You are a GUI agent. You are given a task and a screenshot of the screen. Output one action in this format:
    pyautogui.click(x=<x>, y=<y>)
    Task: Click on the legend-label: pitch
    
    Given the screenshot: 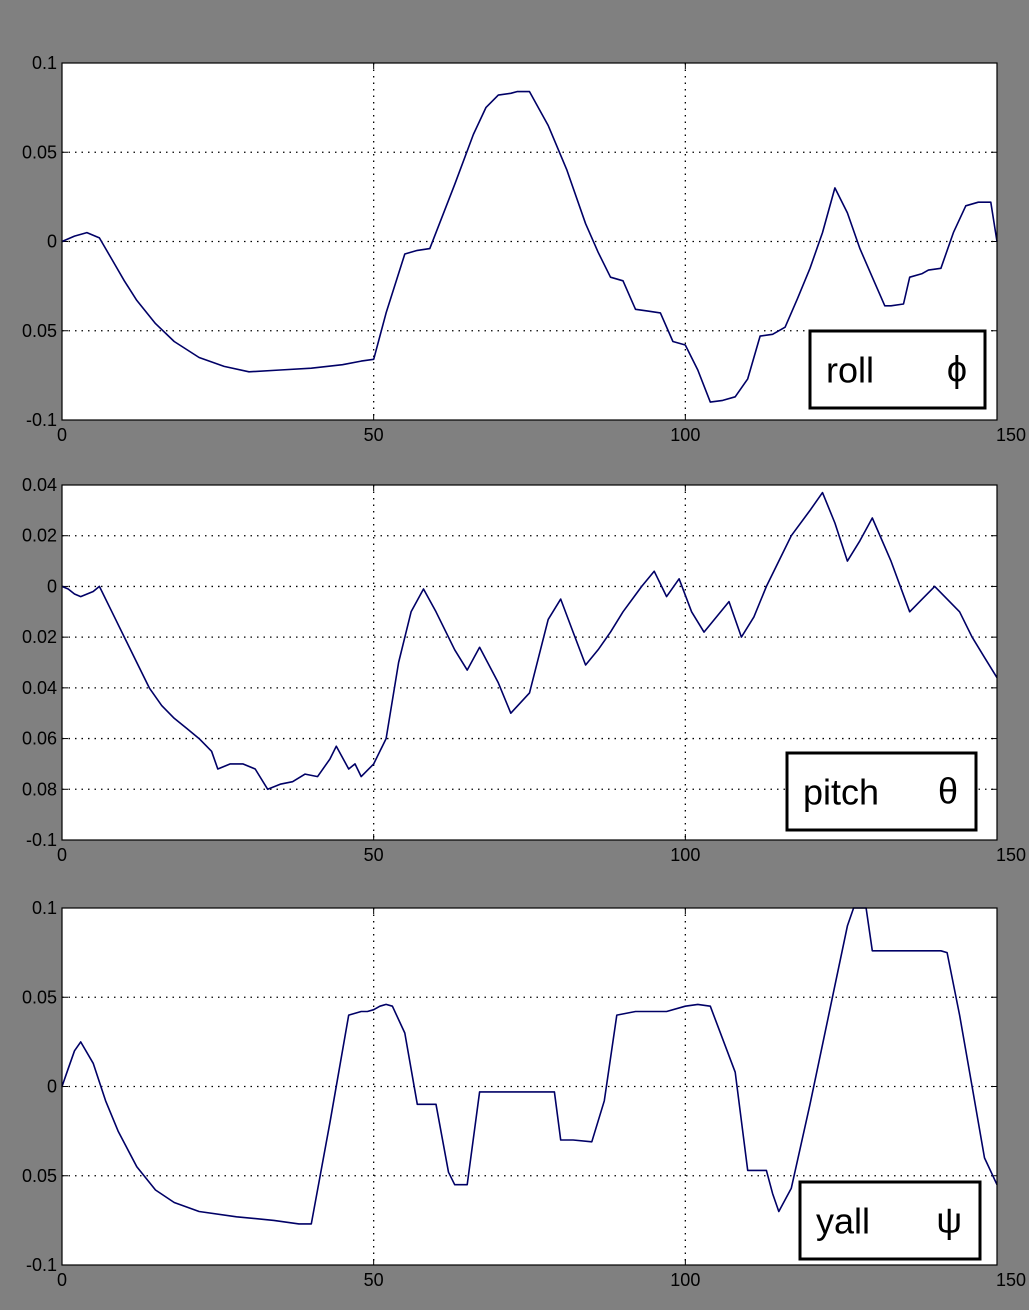 What is the action you would take?
    pyautogui.click(x=841, y=792)
    